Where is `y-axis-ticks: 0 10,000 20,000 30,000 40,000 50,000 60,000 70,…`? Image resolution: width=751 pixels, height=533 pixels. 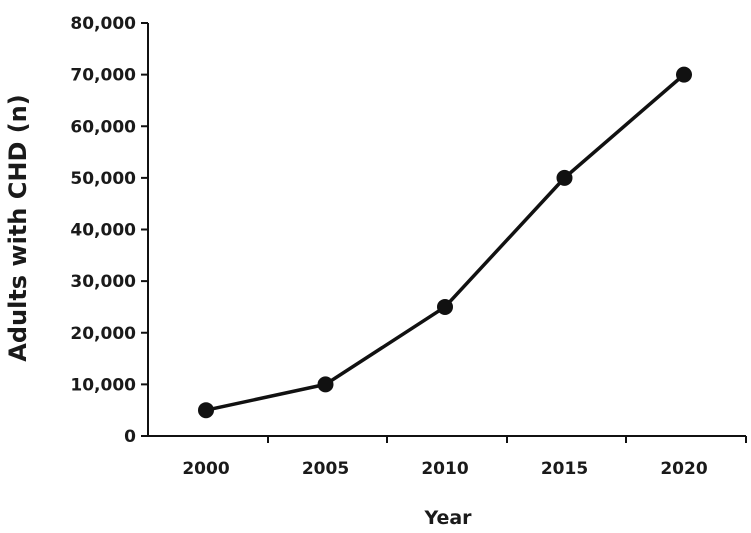
y-axis-ticks: 0 10,000 20,000 30,000 40,000 50,000 60,000 70,… is located at coordinates (109, 230).